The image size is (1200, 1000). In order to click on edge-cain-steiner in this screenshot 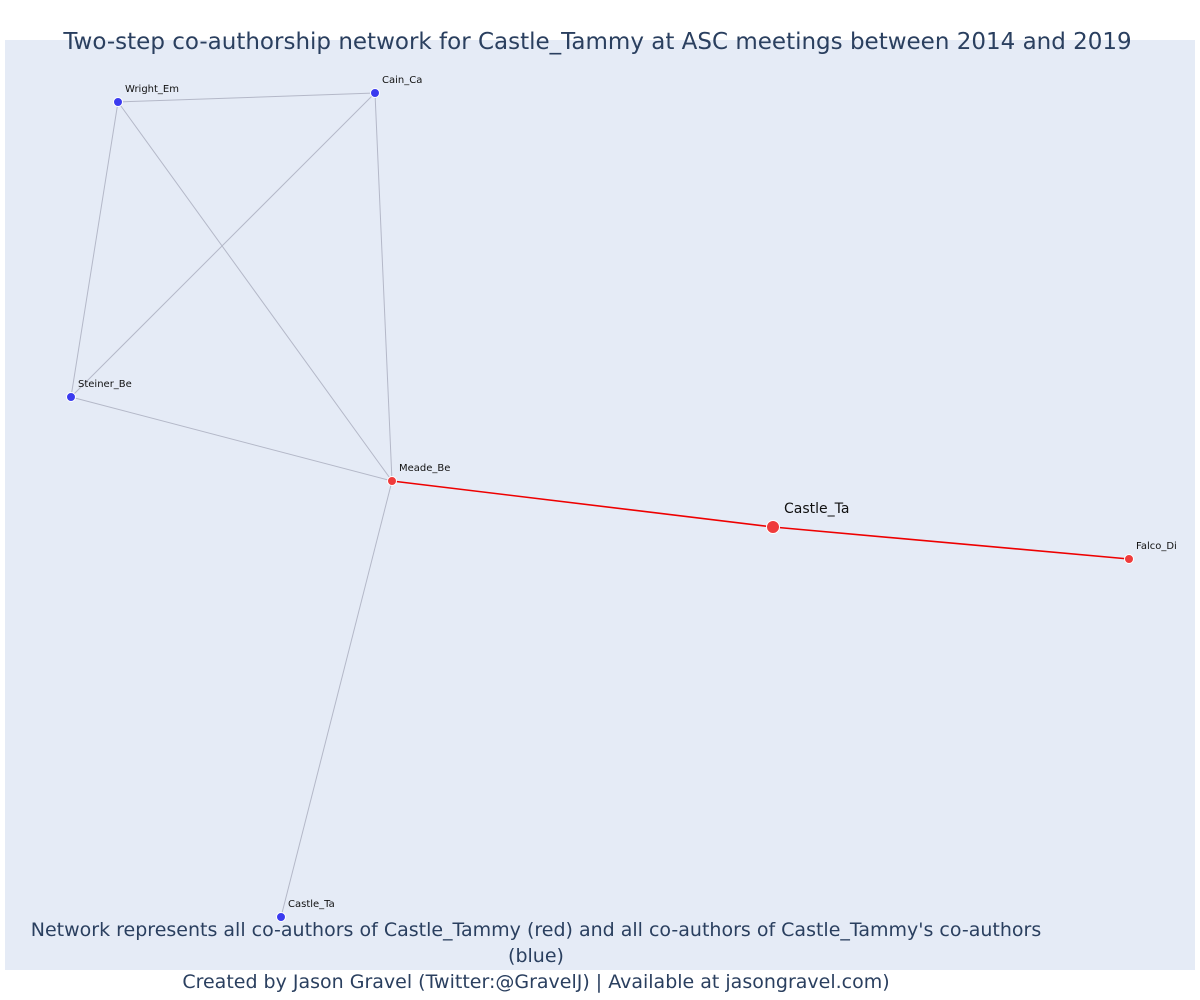, I will do `click(223, 245)`.